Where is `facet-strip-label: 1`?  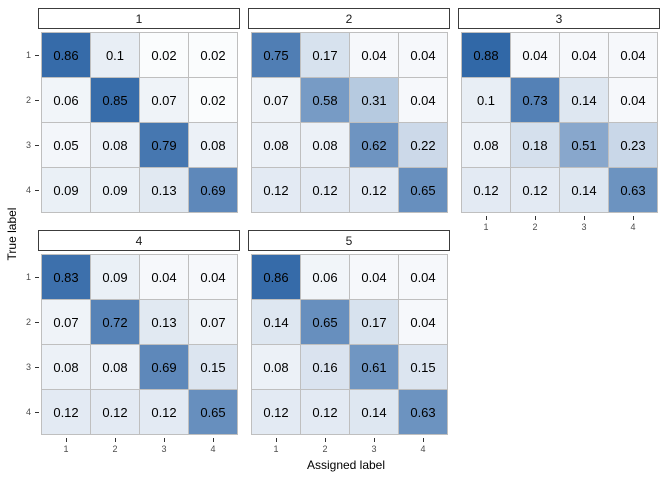
facet-strip-label: 1 is located at coordinates (139, 18).